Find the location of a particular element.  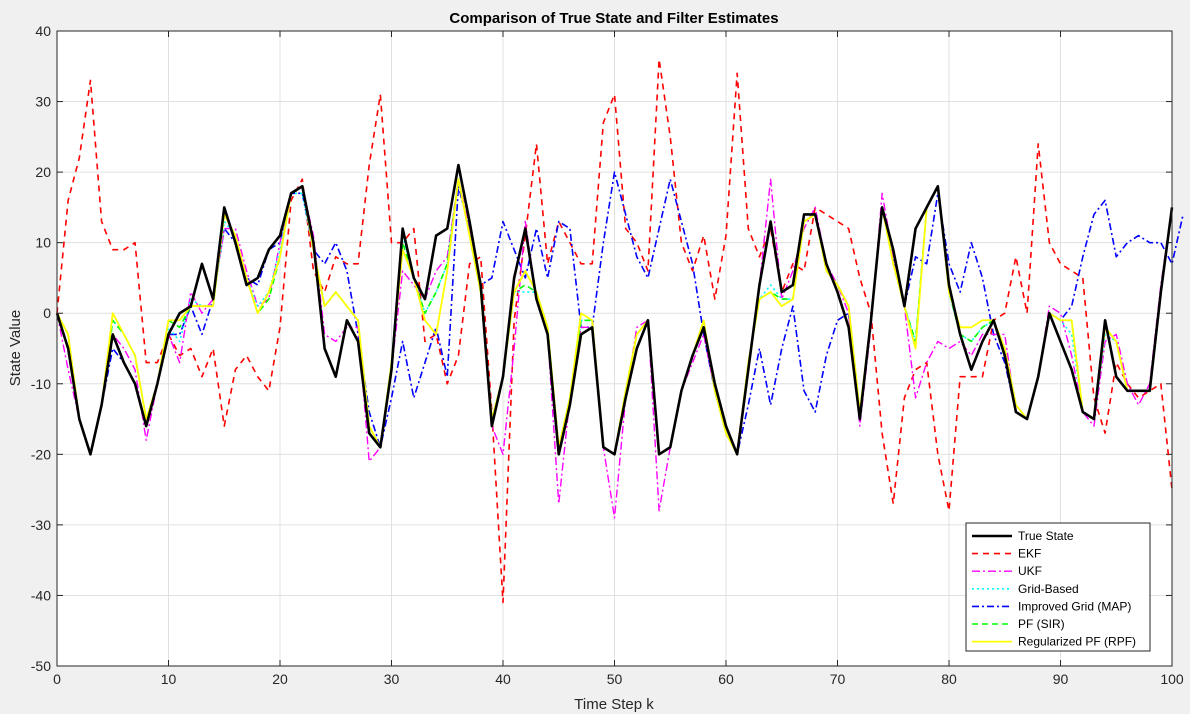

y-tick-label: 40 is located at coordinates (43, 31).